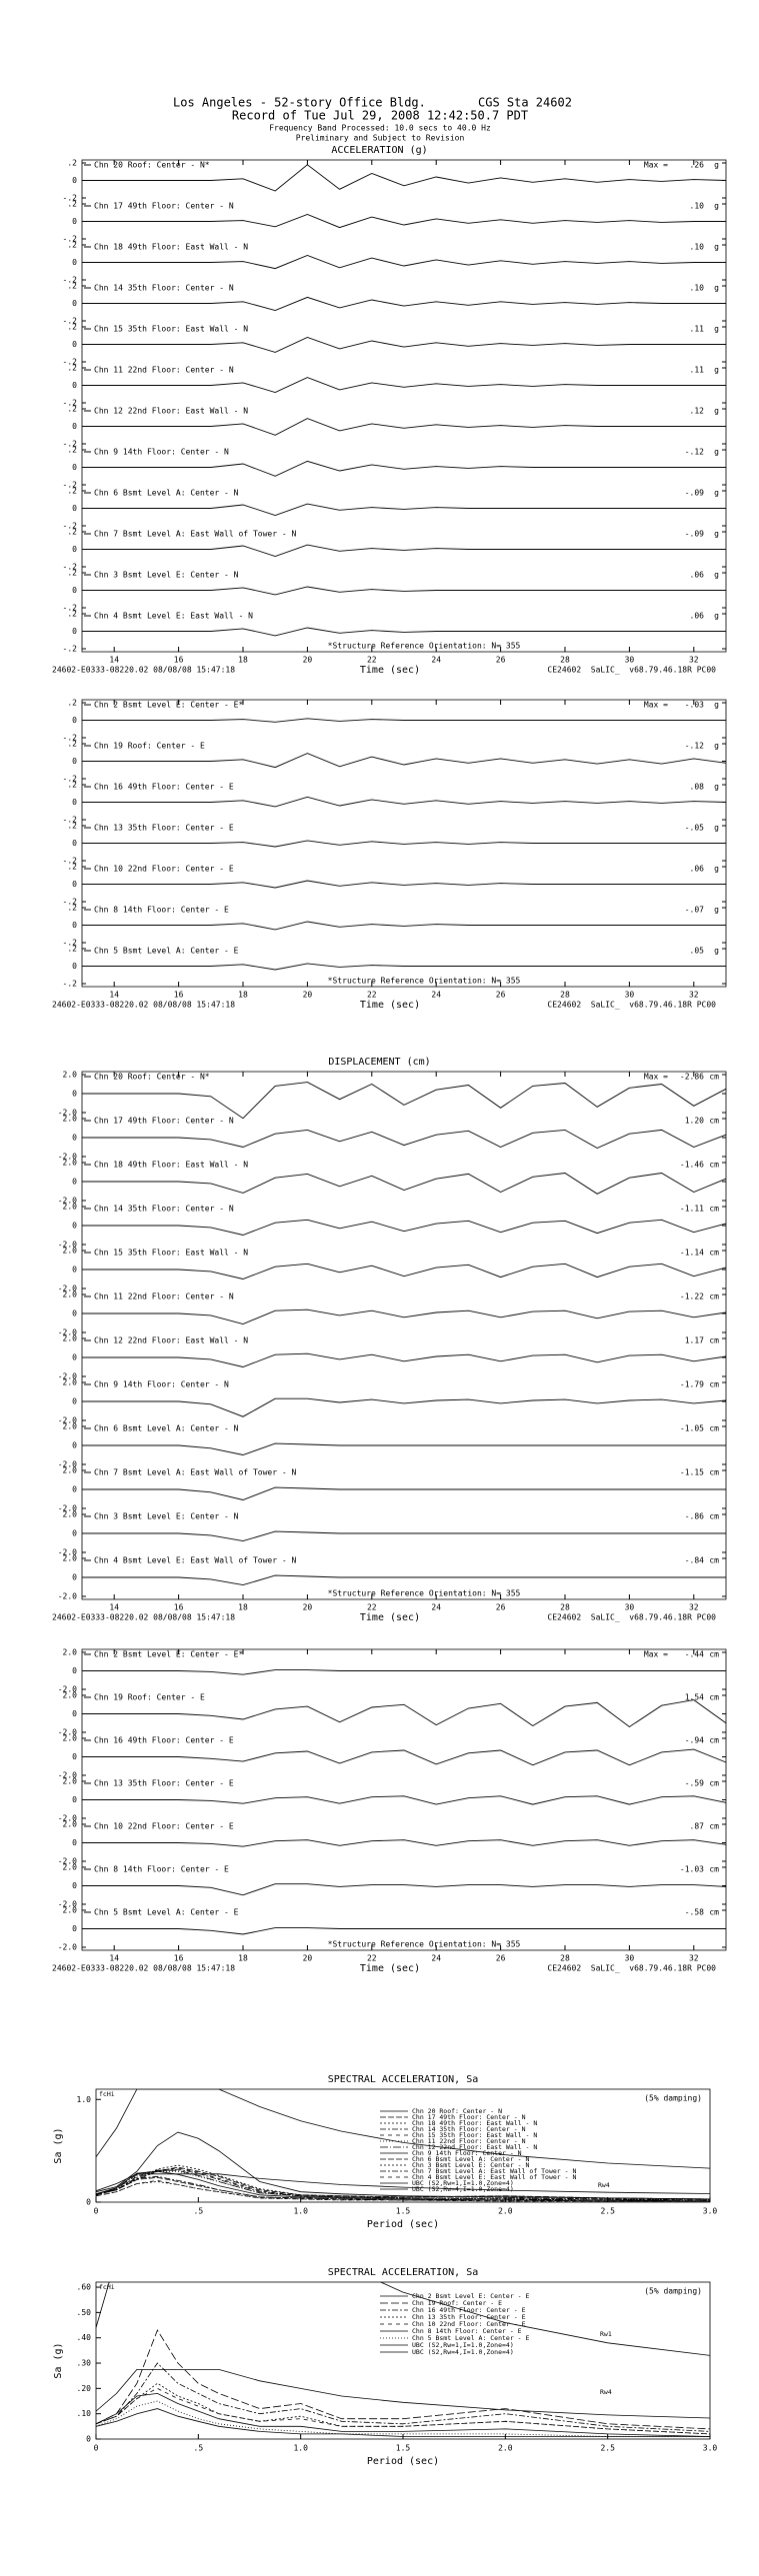 This screenshot has width=759, height=2576. What do you see at coordinates (697, 575) in the screenshot?
I see `peak-value: .06` at bounding box center [697, 575].